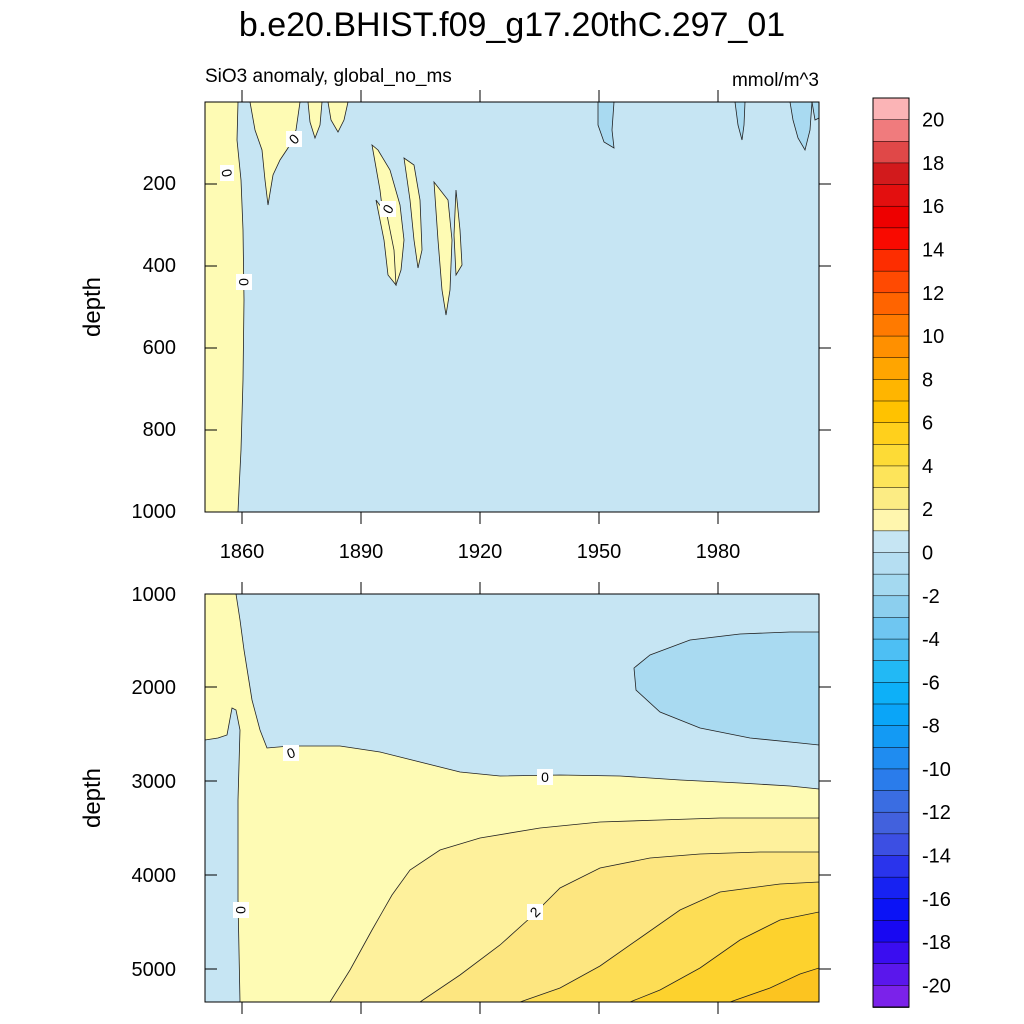  What do you see at coordinates (931, 597) in the screenshot?
I see `colorbar-tick-label: -2` at bounding box center [931, 597].